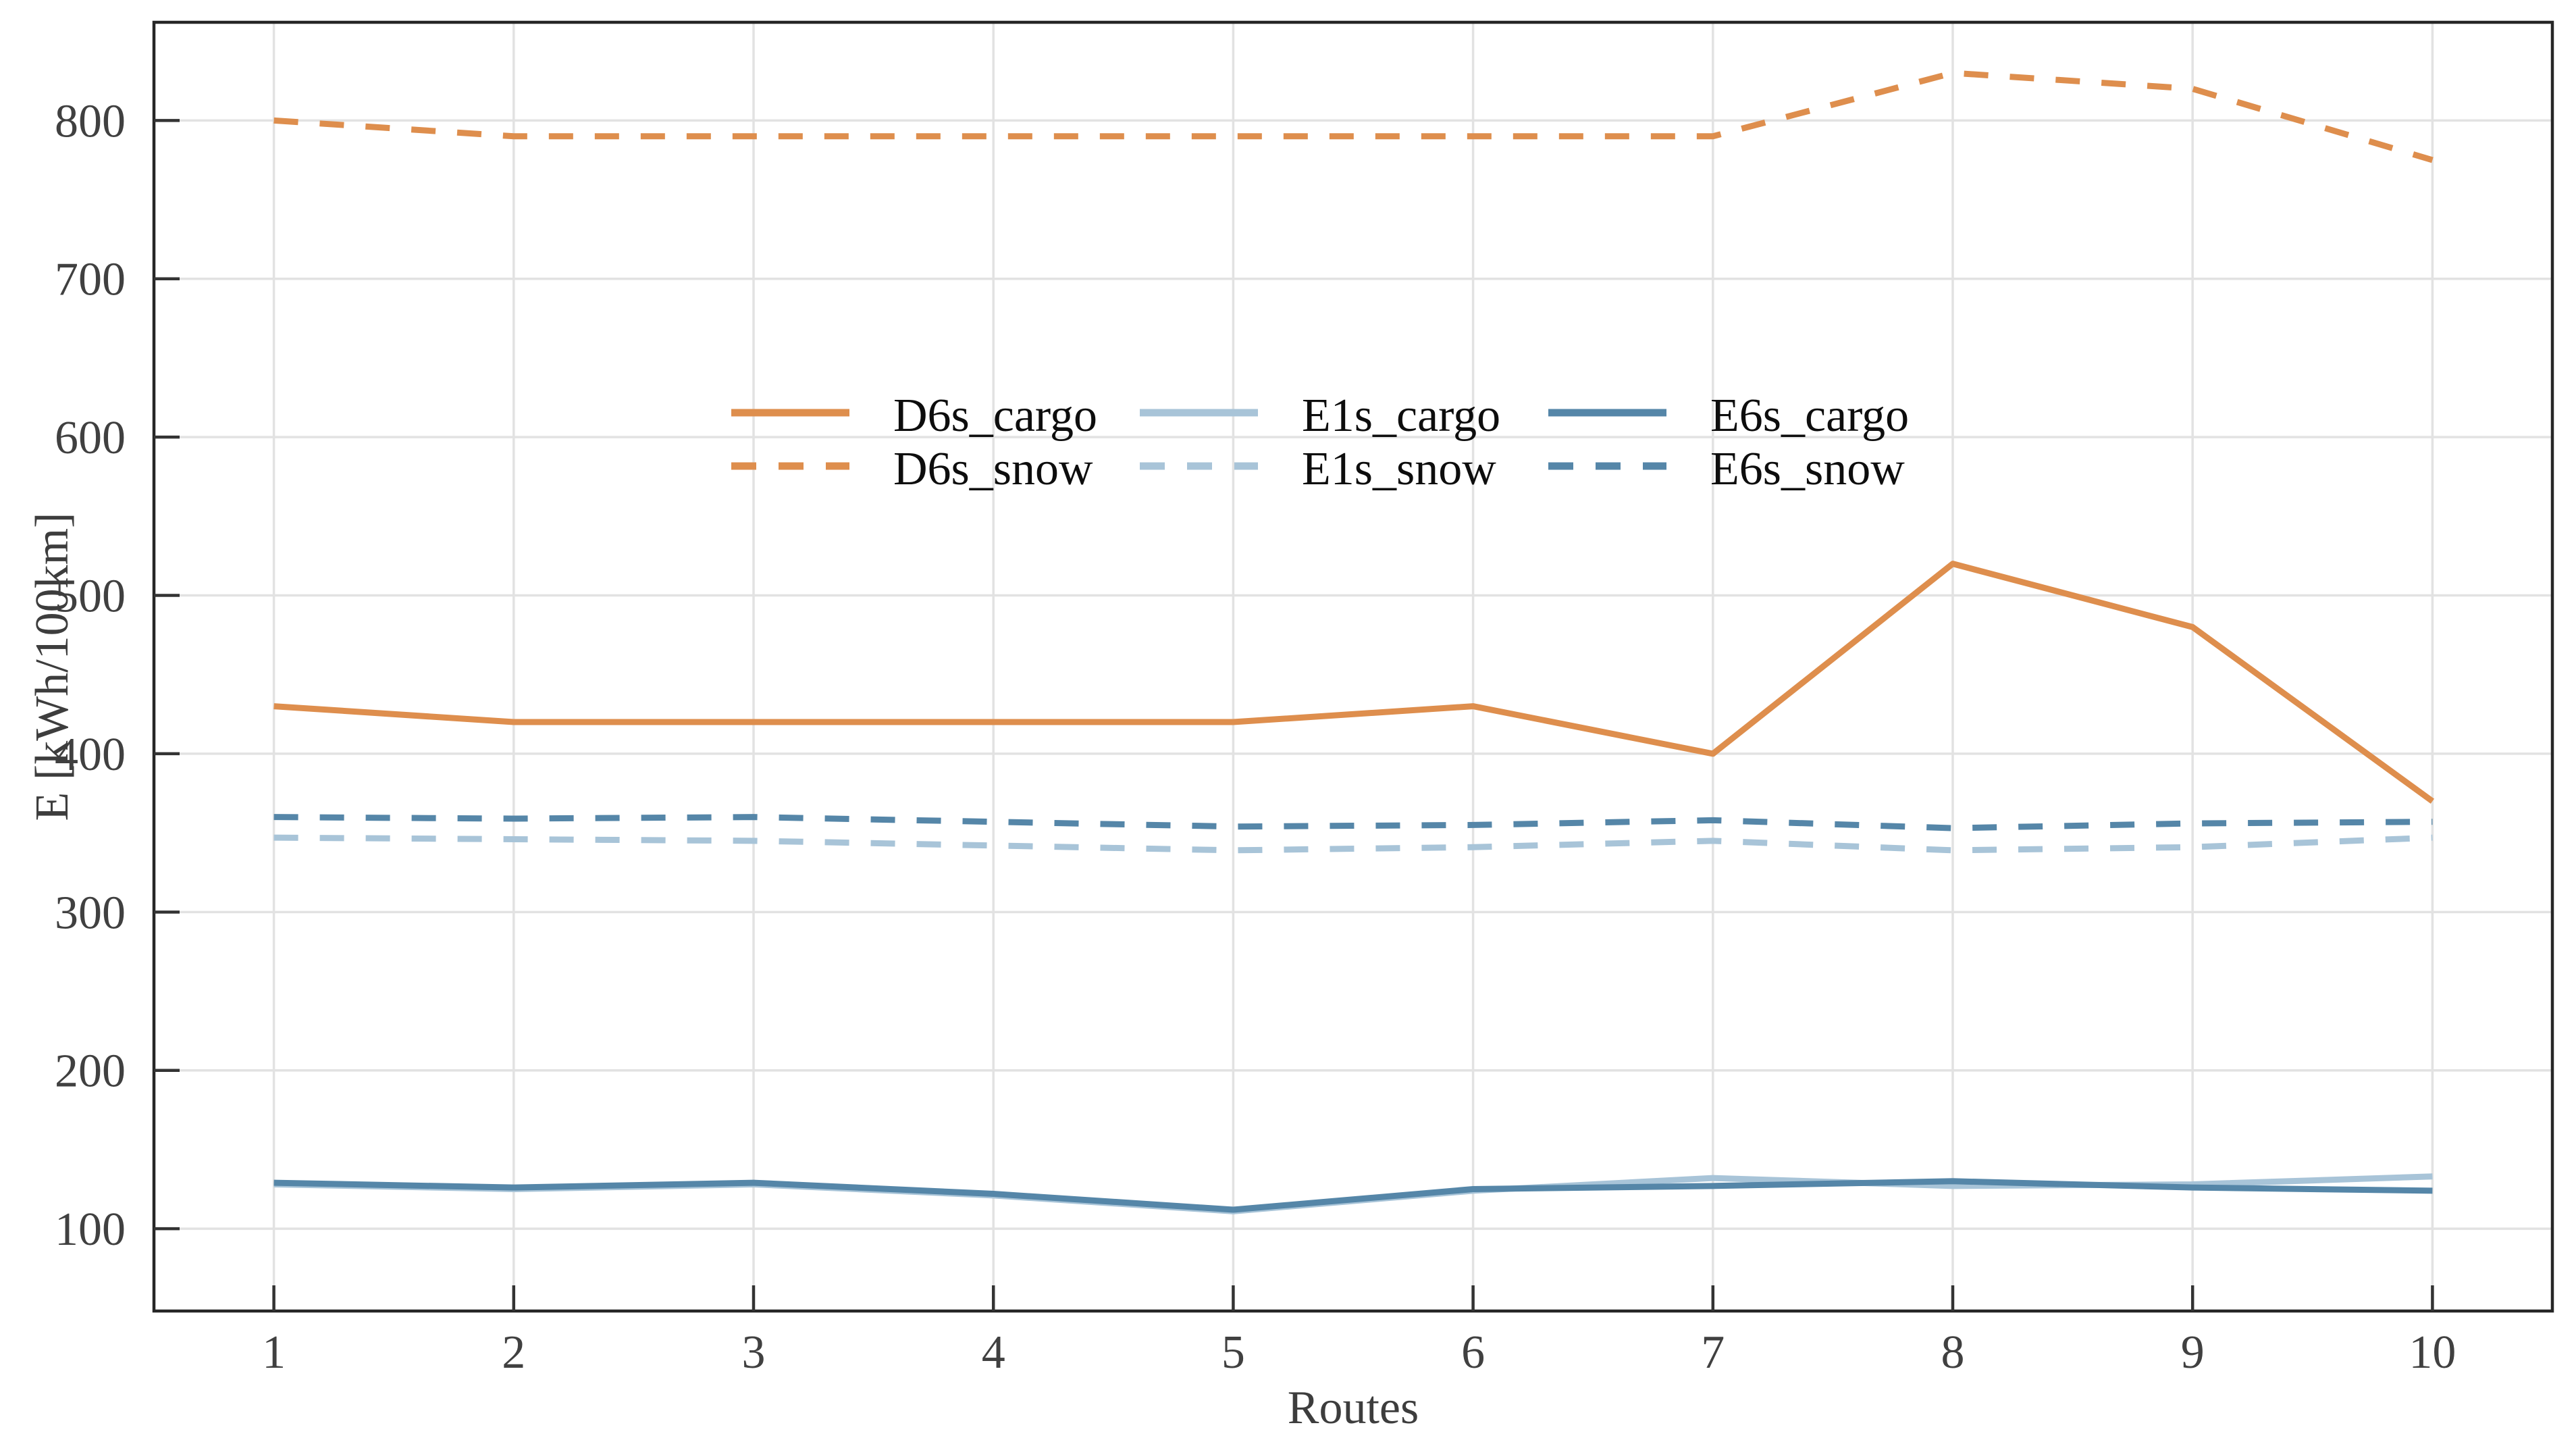 The image size is (2576, 1438). I want to click on y-tick-label-400: 400, so click(91, 755).